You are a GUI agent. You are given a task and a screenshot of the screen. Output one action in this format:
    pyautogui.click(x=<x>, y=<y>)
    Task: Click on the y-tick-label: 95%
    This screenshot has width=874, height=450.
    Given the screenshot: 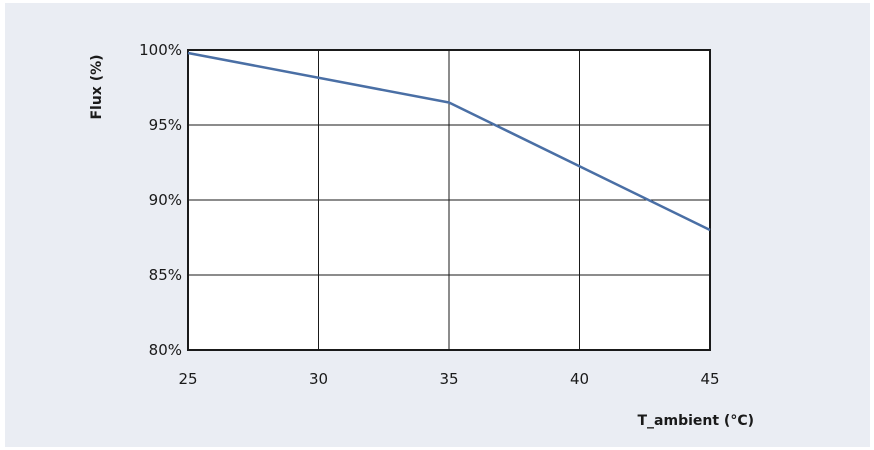 What is the action you would take?
    pyautogui.click(x=165, y=125)
    